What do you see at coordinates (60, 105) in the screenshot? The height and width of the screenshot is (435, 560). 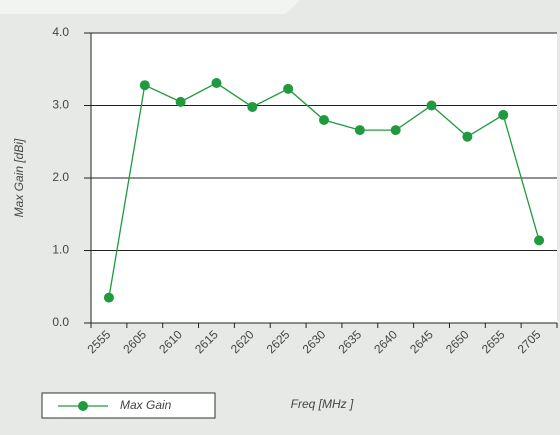 I see `y-tick-label: 3.0` at bounding box center [60, 105].